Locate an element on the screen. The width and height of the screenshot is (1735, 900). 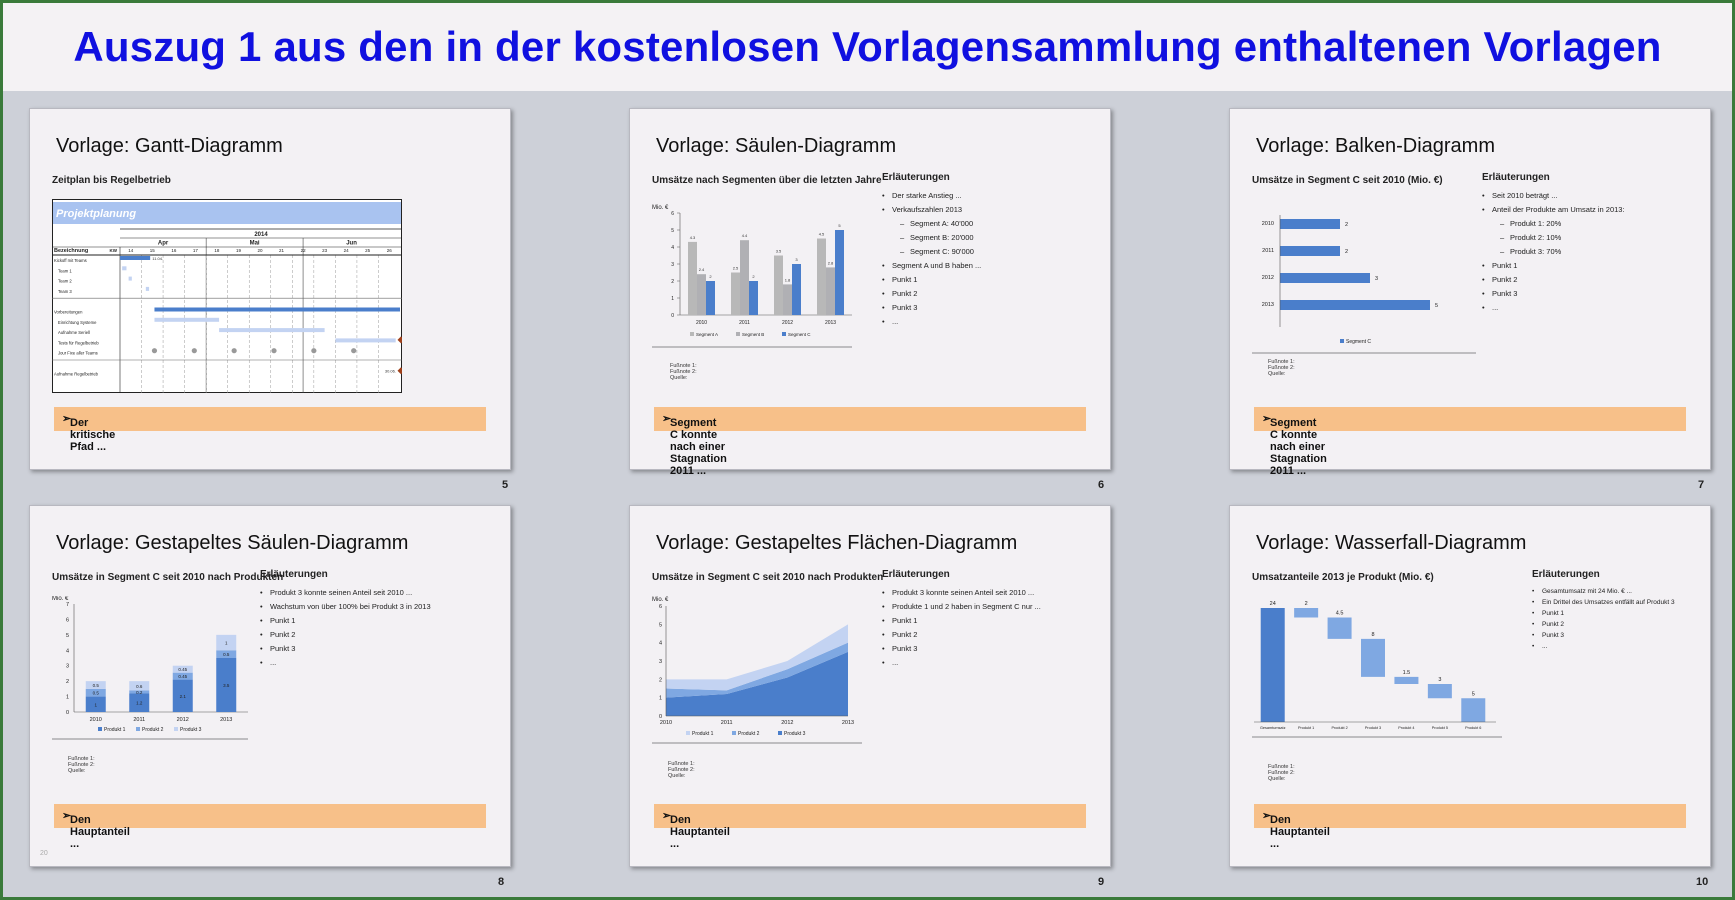
bar is located at coordinates (1355, 305).